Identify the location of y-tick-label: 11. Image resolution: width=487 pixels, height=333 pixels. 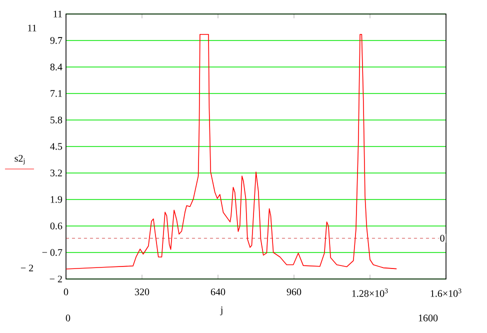
(58, 14).